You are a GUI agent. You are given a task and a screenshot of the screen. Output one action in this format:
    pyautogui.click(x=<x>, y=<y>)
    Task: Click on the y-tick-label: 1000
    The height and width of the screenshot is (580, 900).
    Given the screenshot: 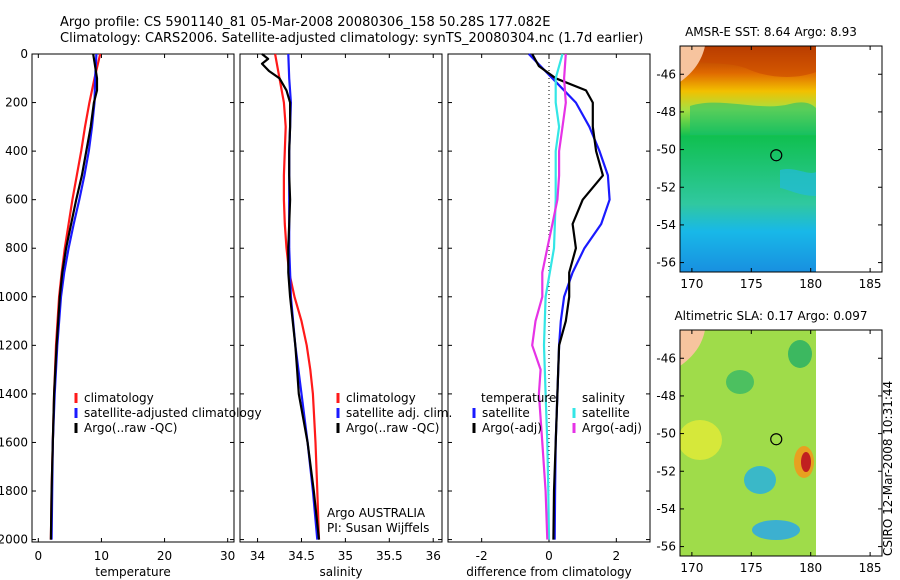 What is the action you would take?
    pyautogui.click(x=14, y=297)
    